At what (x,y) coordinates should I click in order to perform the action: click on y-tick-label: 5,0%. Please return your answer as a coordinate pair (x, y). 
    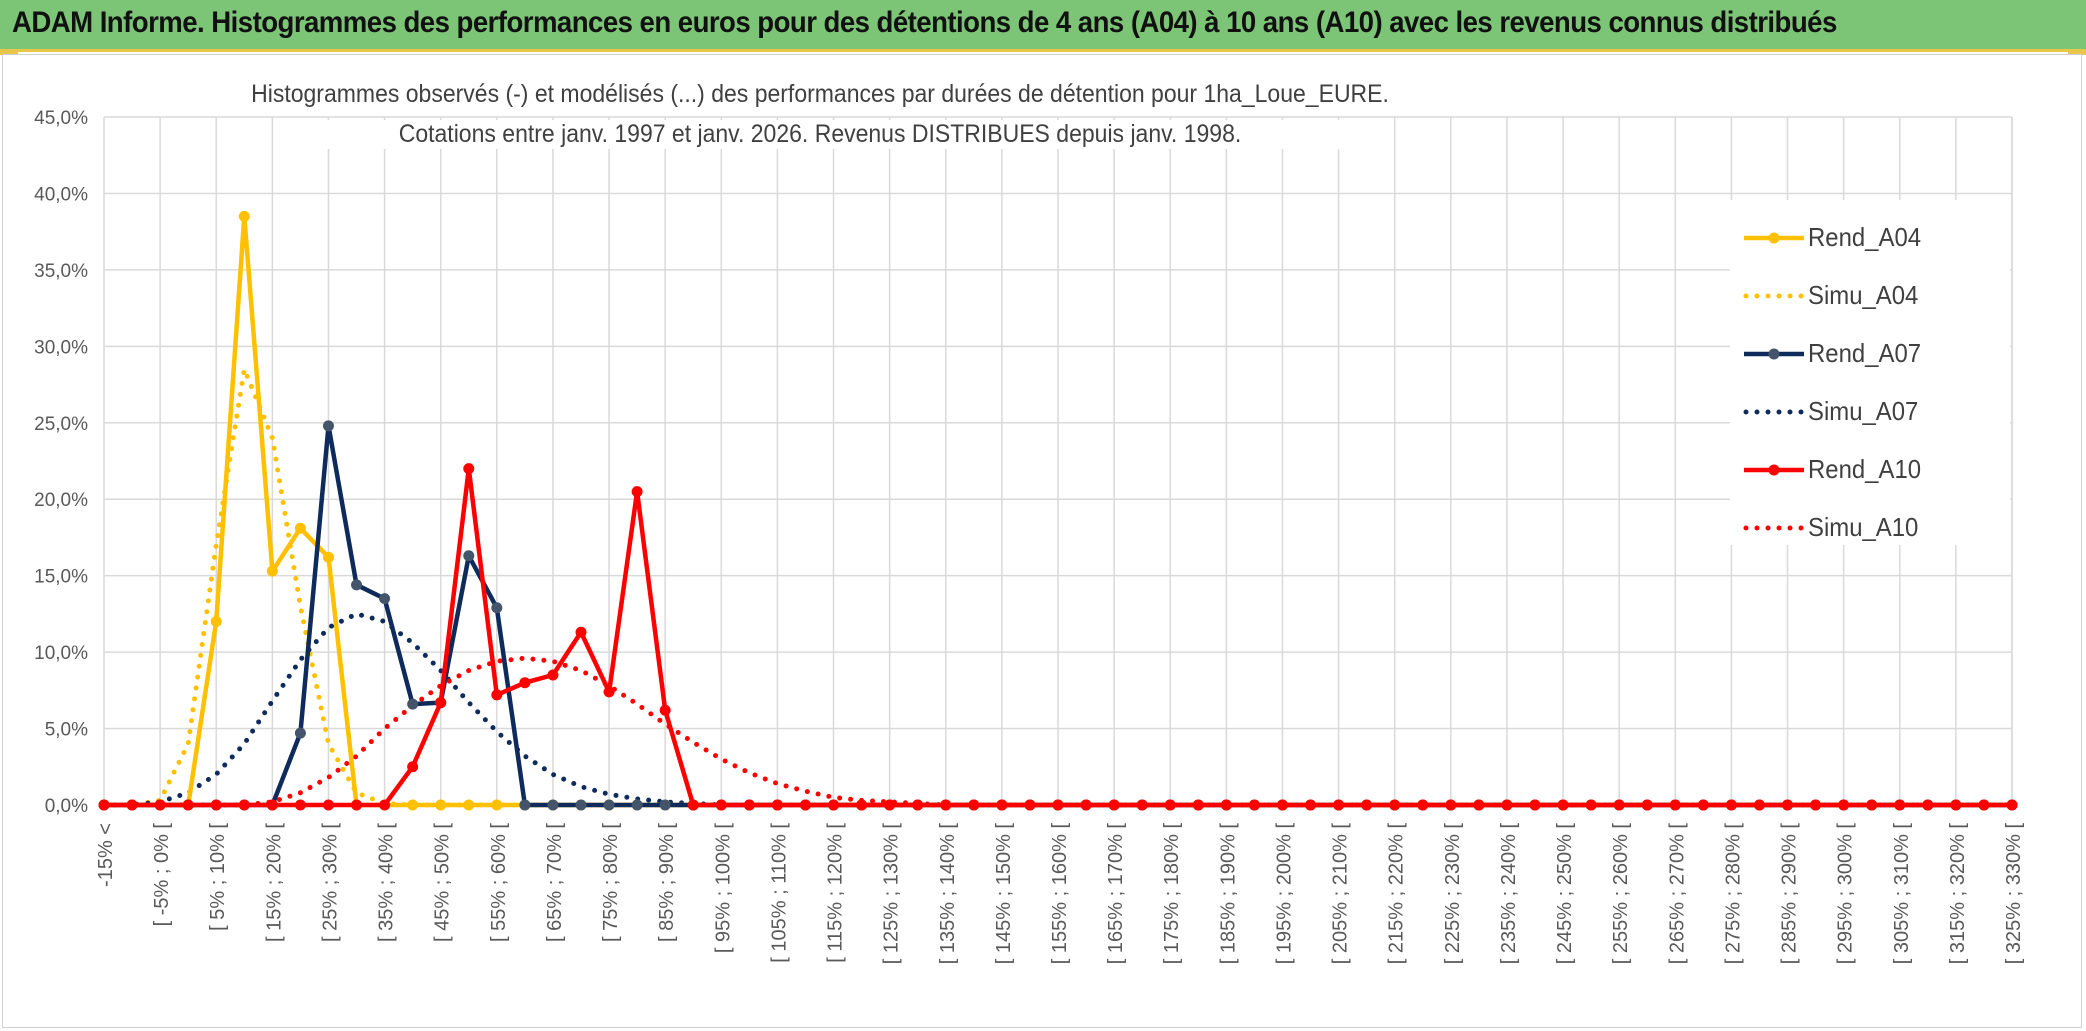
    Looking at the image, I should click on (66, 730).